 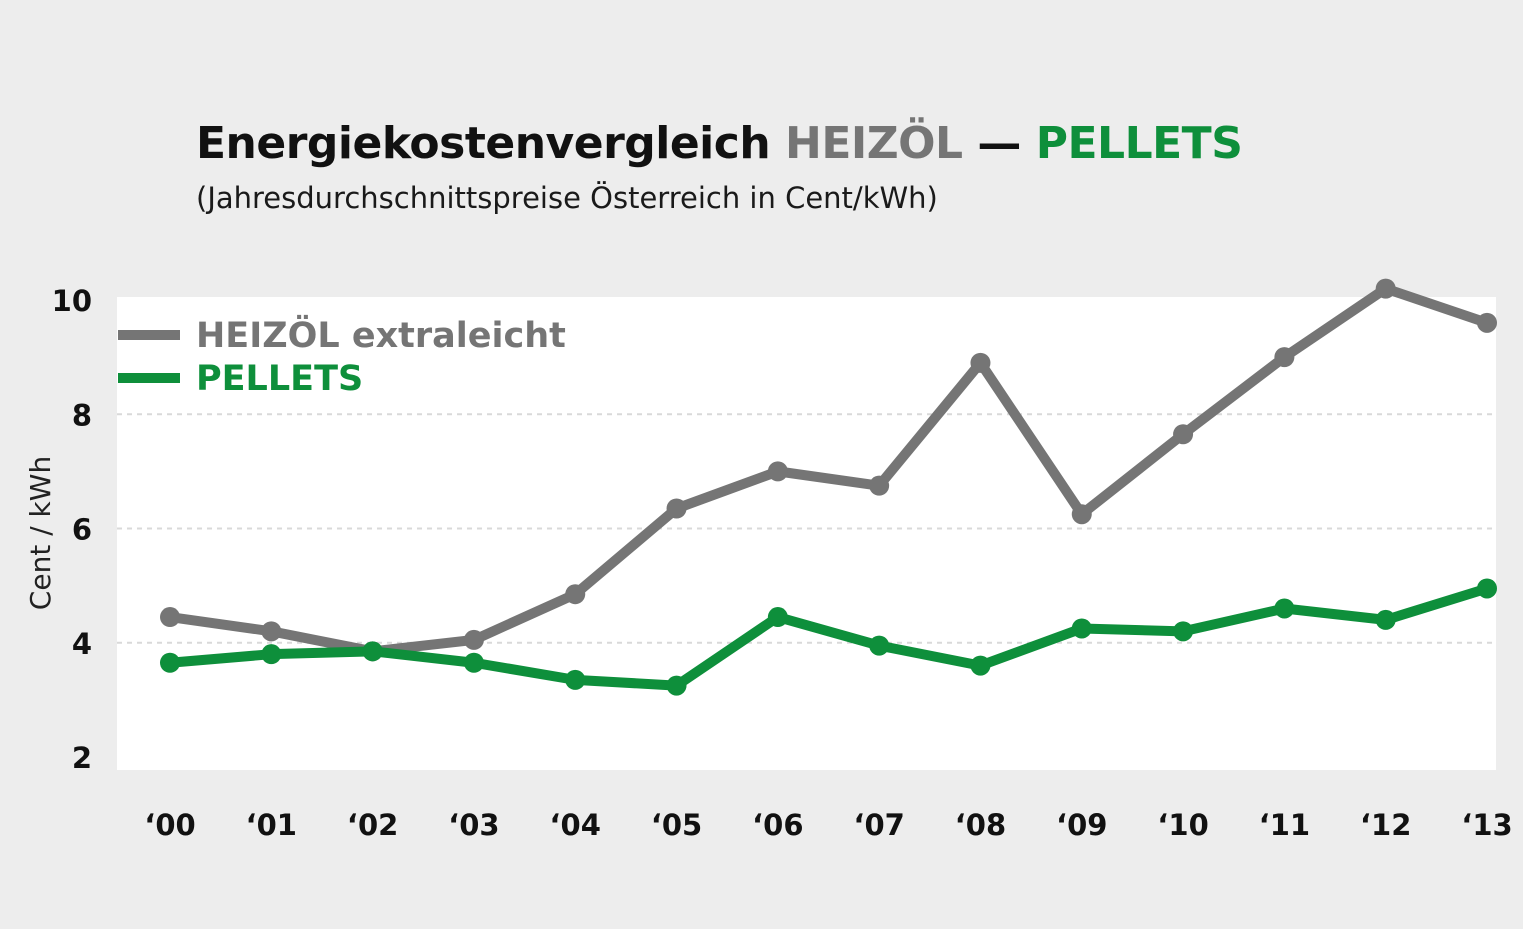 What do you see at coordinates (878, 825) in the screenshot?
I see `x-tick-label: ‘07` at bounding box center [878, 825].